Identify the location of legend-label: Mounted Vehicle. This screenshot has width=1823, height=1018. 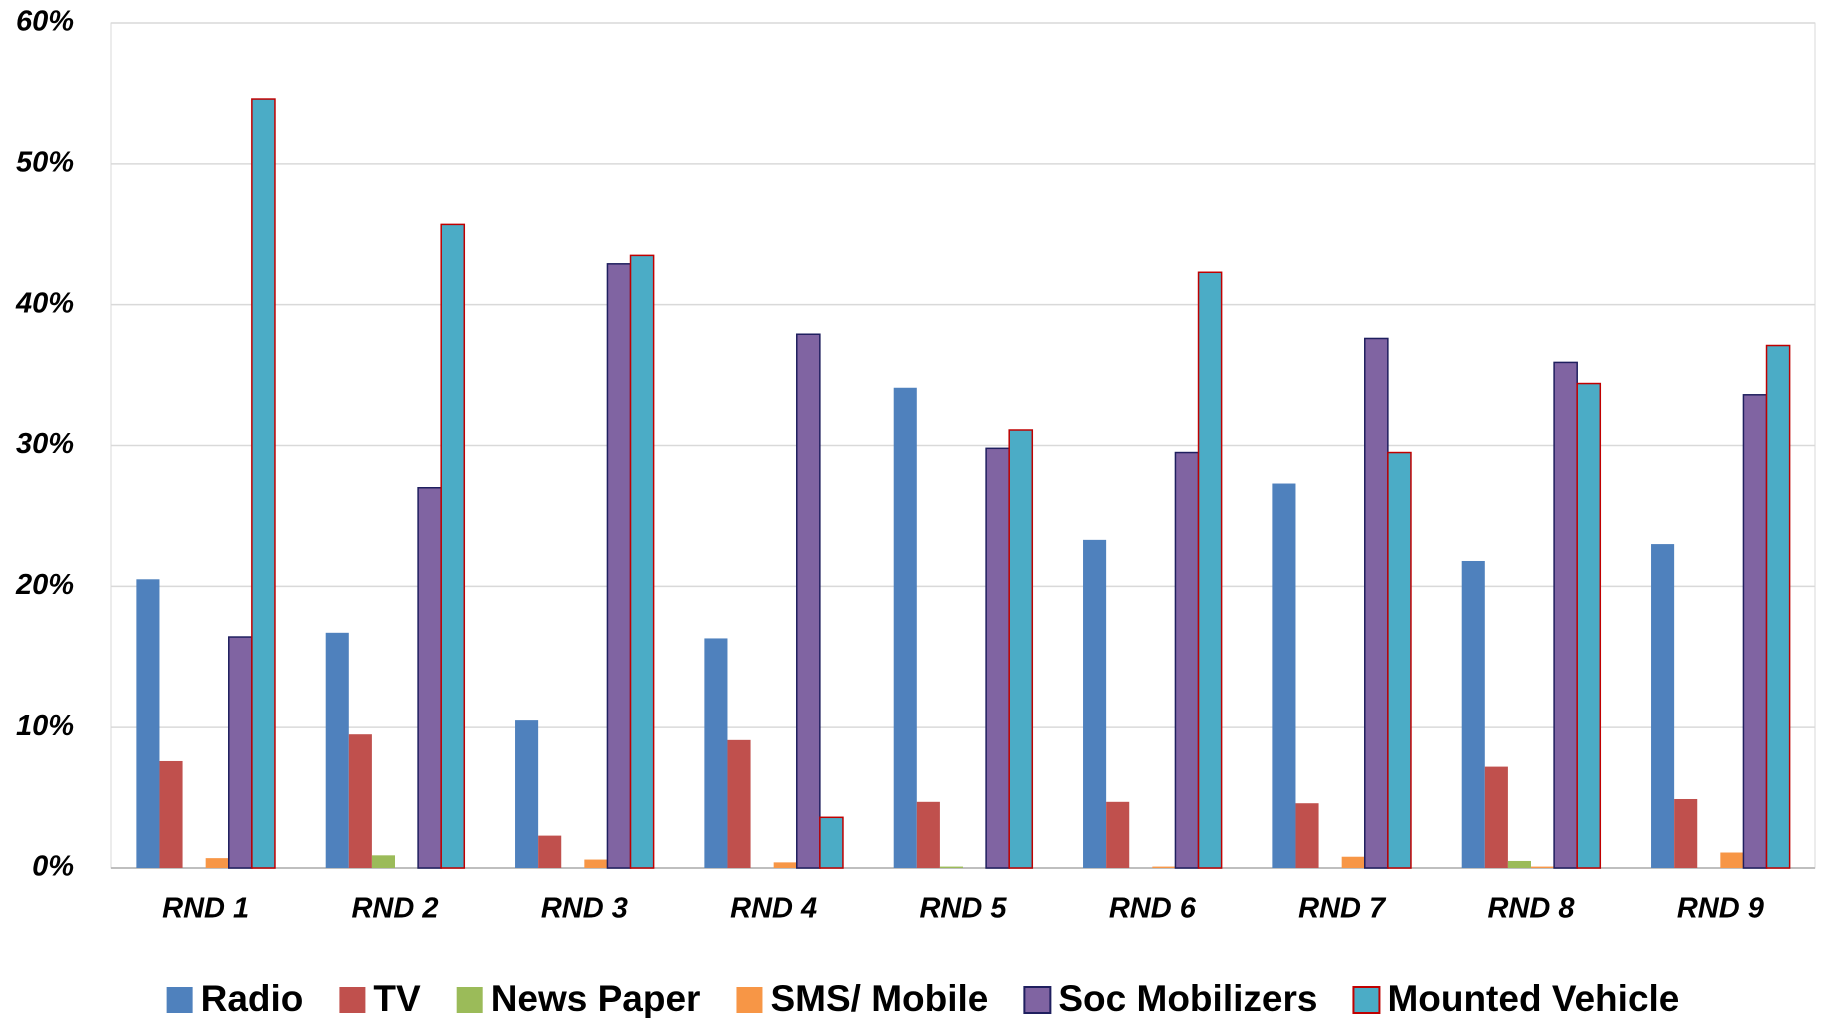
(1533, 998).